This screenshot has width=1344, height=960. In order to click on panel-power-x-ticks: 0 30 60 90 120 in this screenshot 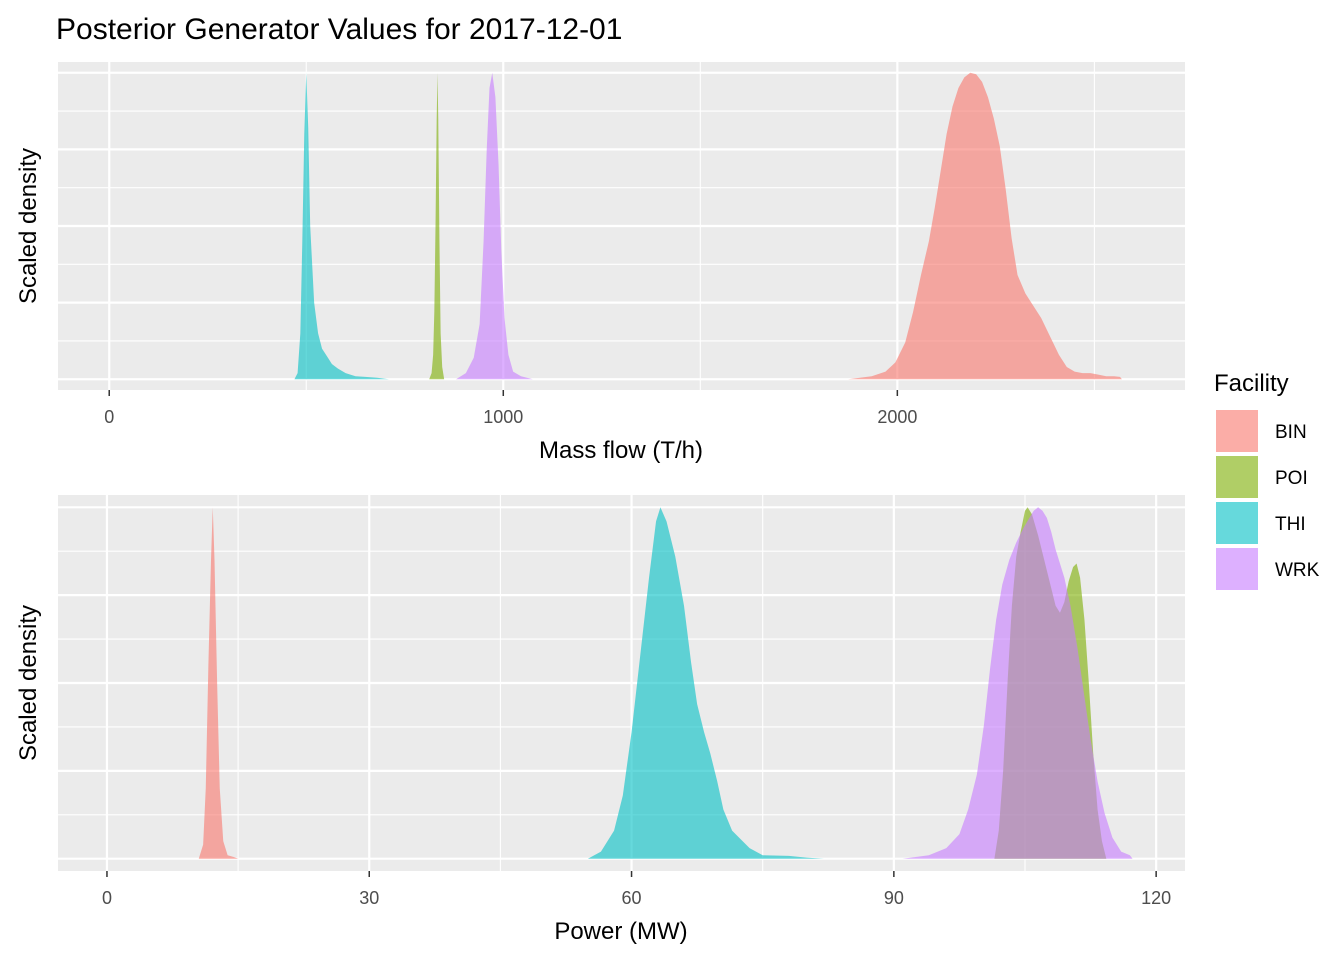, I will do `click(636, 889)`.